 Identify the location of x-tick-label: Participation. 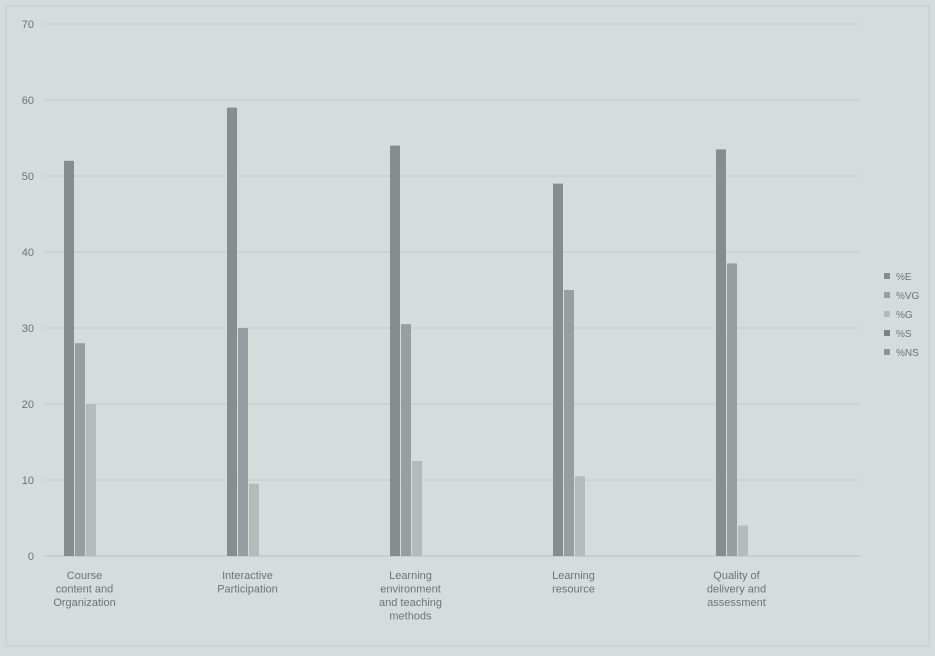
(247, 590).